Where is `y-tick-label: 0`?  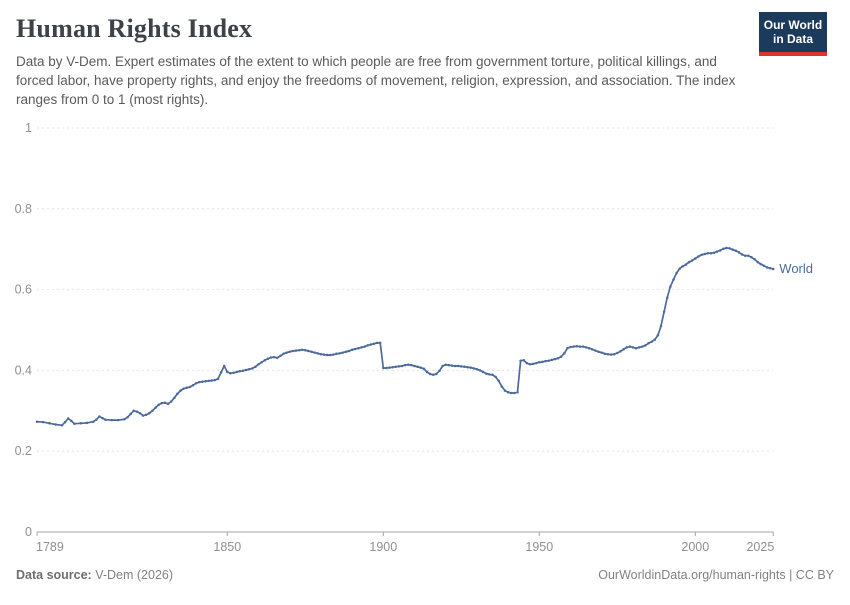
y-tick-label: 0 is located at coordinates (28, 532).